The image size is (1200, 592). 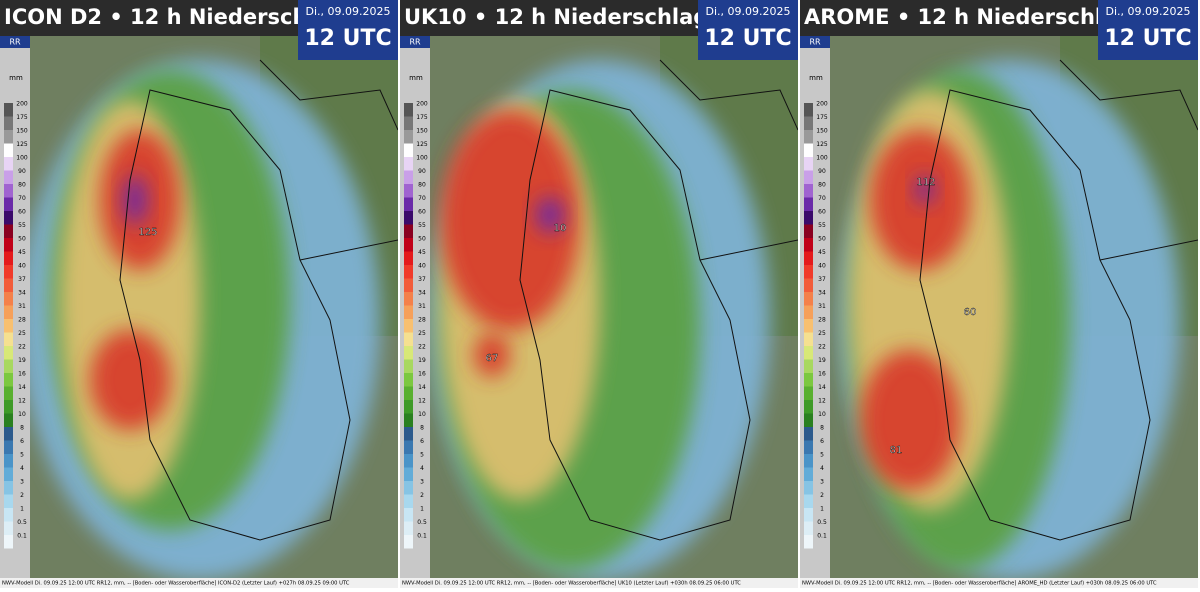 What do you see at coordinates (15, 42) in the screenshot?
I see `rr-label: RR` at bounding box center [15, 42].